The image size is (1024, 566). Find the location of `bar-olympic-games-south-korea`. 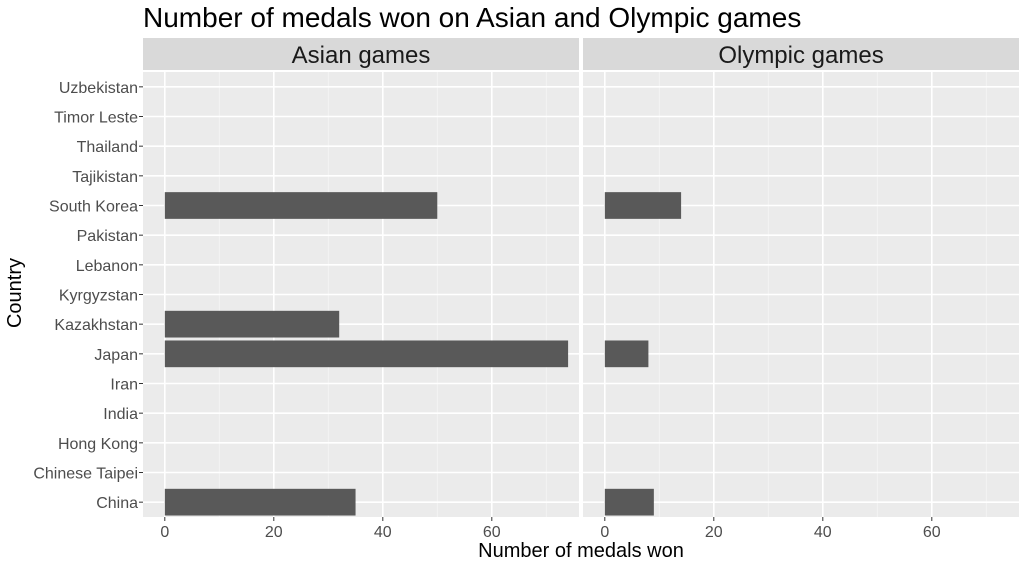

bar-olympic-games-south-korea is located at coordinates (643, 205).